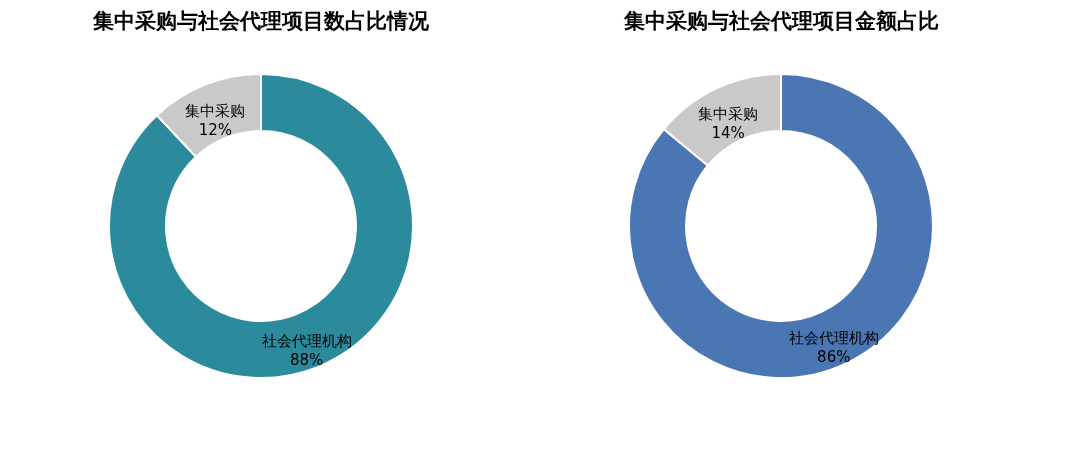  I want to click on data-label: 88%, so click(306, 360).